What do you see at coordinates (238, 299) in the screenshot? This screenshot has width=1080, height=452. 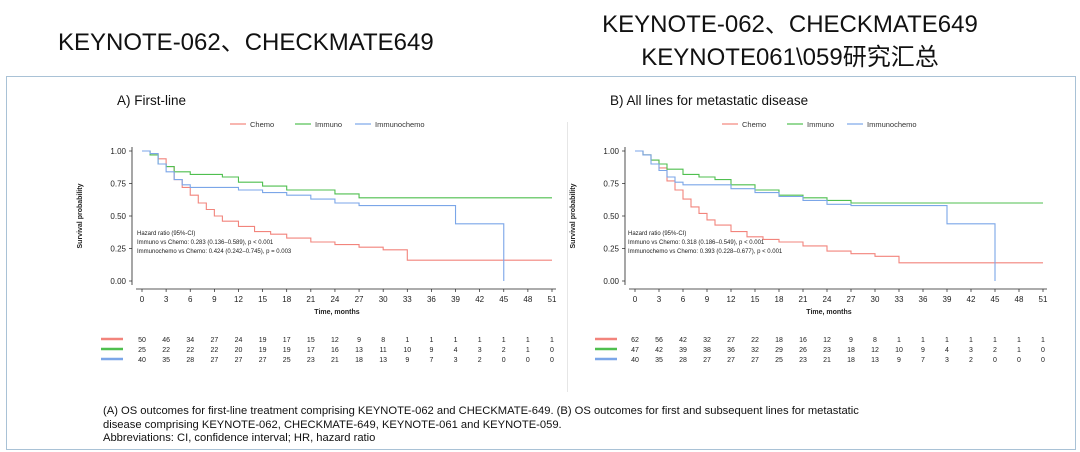 I see `chart-a-x-tick-label: 12` at bounding box center [238, 299].